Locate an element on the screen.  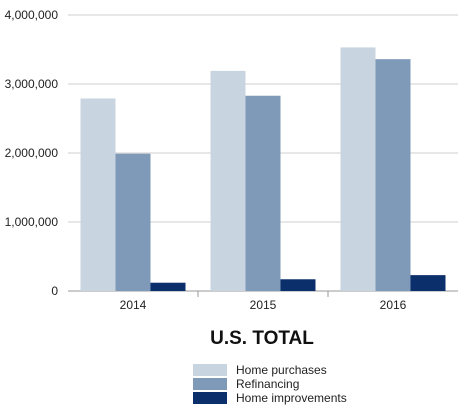
x-axis-tick-labels: 2014 2015 2016 is located at coordinates (263, 301).